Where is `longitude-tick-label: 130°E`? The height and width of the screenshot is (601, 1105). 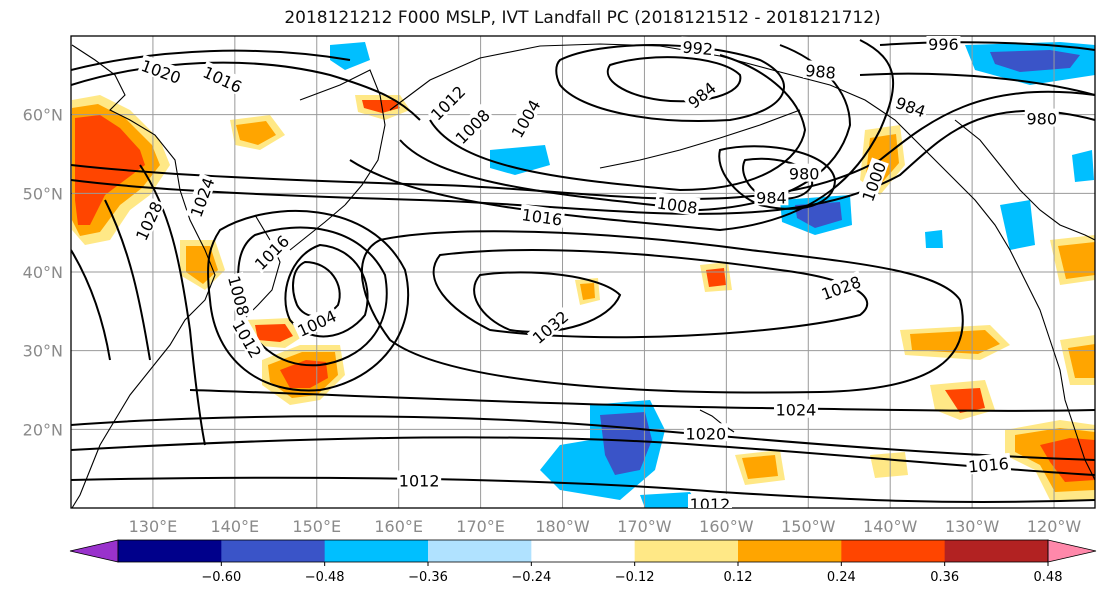
longitude-tick-label: 130°E is located at coordinates (153, 526).